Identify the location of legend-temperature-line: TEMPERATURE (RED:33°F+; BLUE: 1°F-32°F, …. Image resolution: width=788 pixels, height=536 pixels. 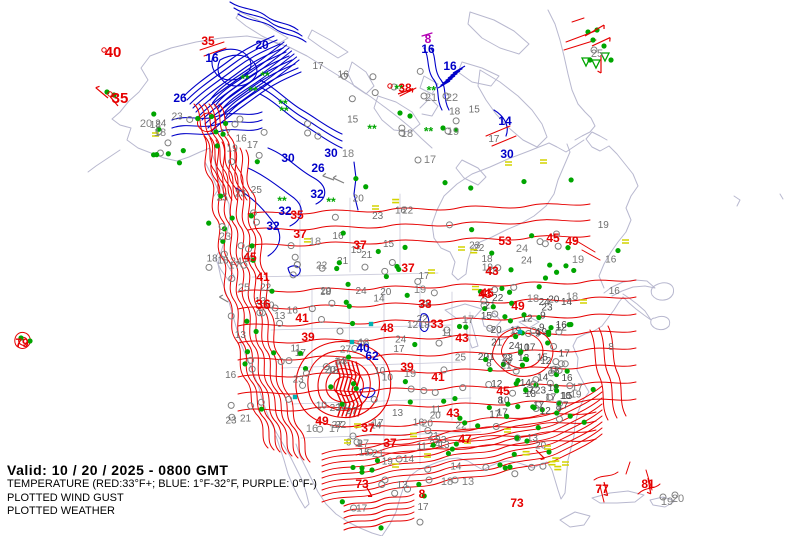
(162, 484).